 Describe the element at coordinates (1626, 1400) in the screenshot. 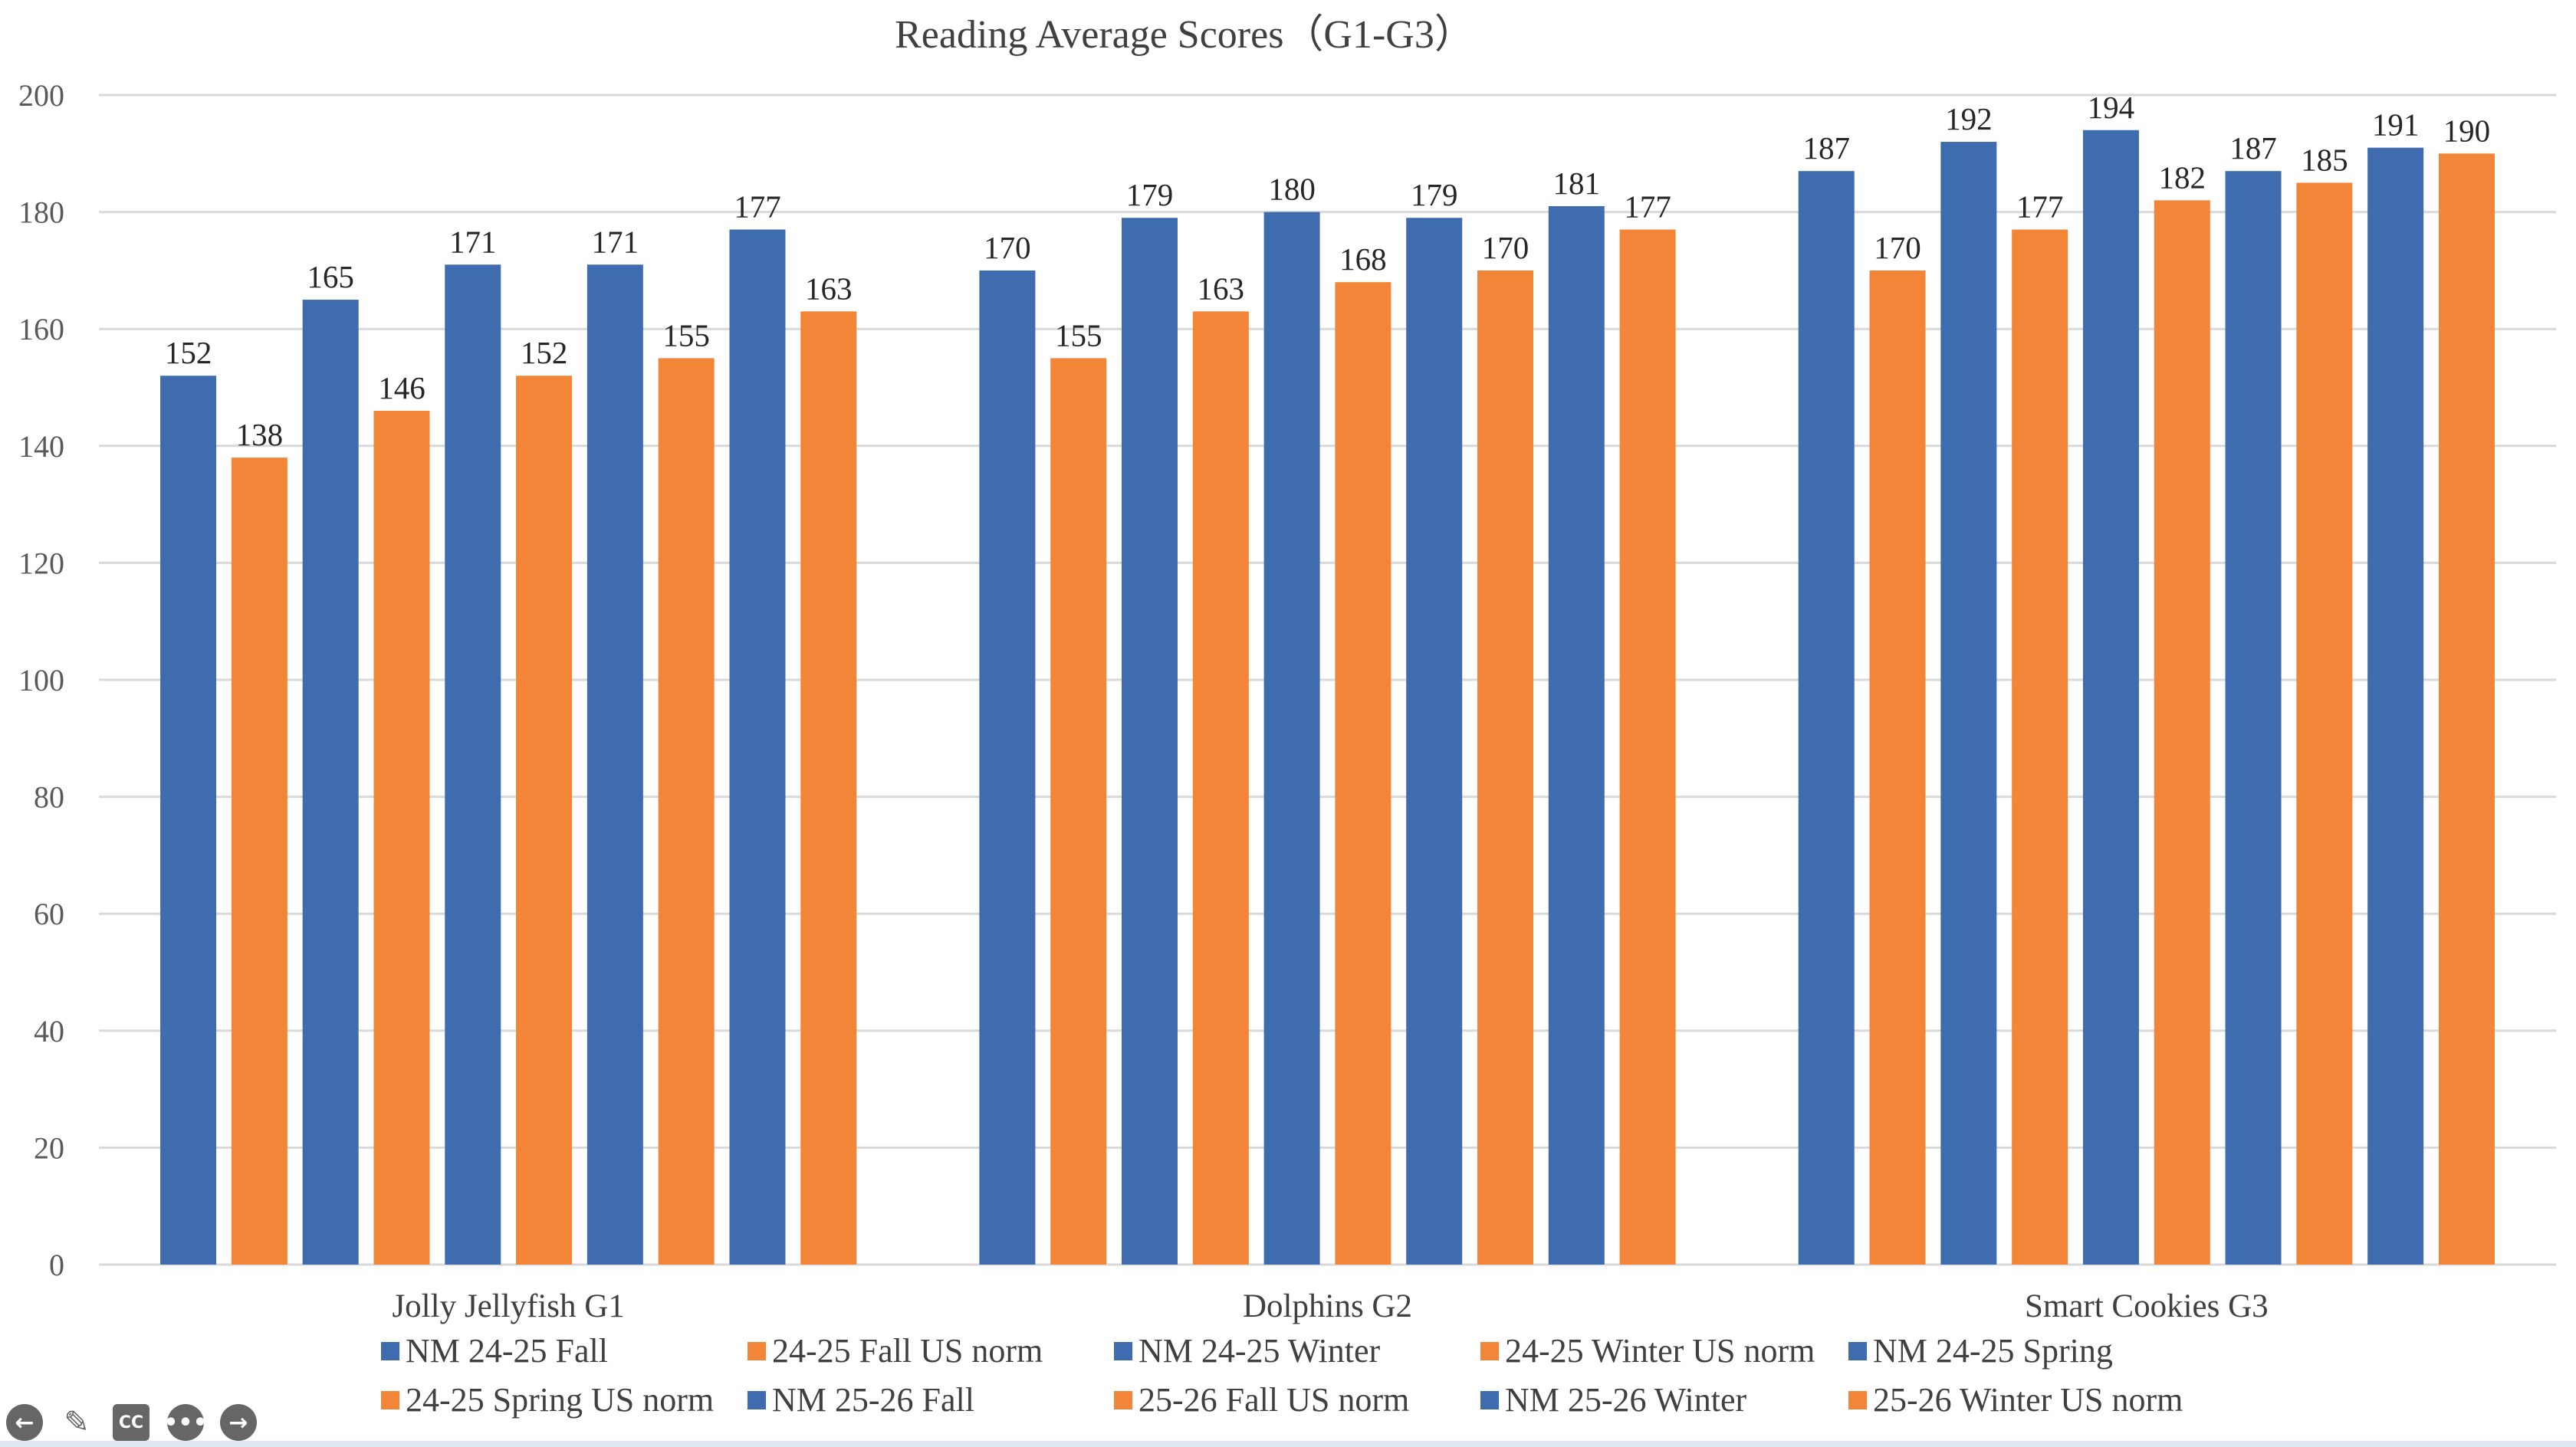

I see `legend-label: NM 25-26 Winter` at that location.